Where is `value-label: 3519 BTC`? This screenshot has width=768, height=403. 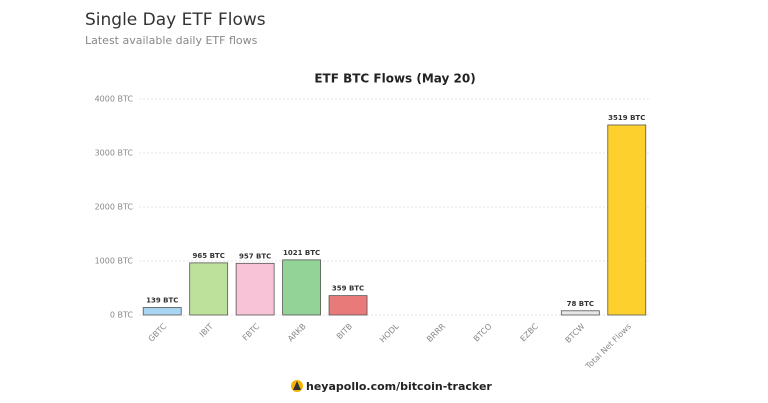
value-label: 3519 BTC is located at coordinates (626, 118).